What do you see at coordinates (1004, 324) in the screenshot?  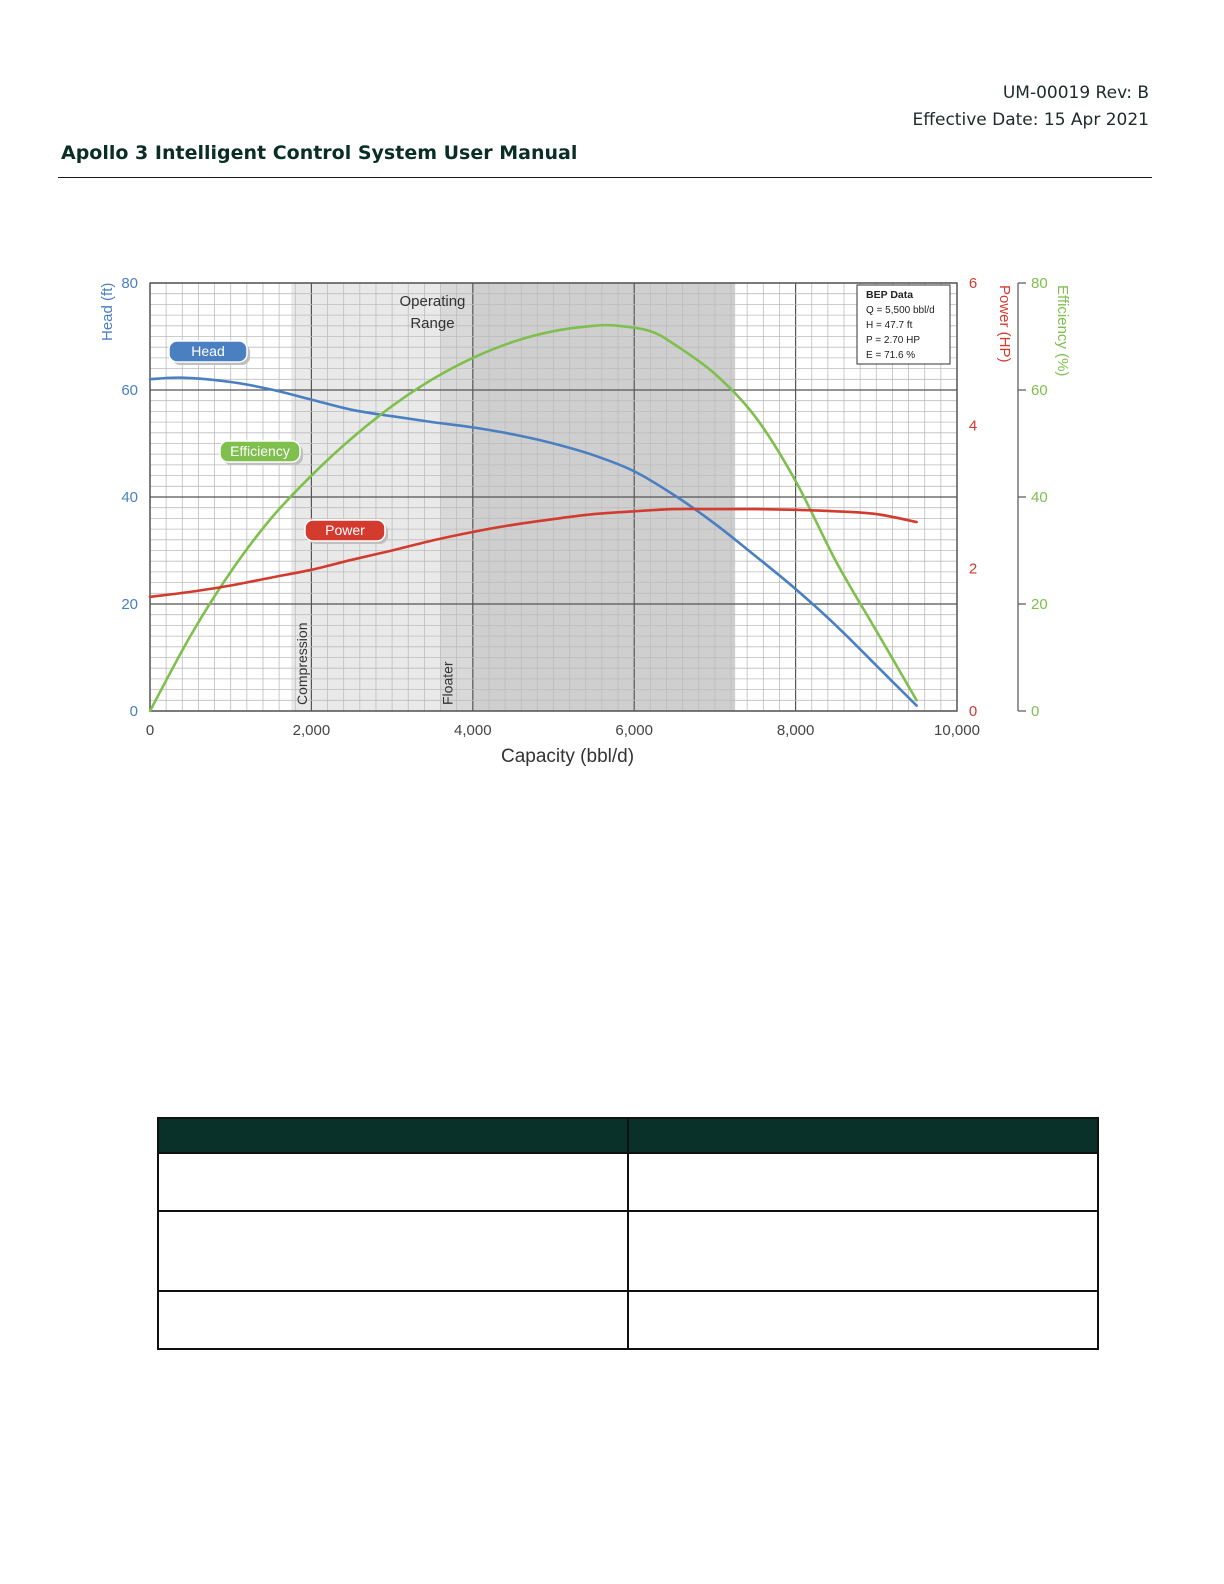 I see `power-axis-title: Power (HP)` at bounding box center [1004, 324].